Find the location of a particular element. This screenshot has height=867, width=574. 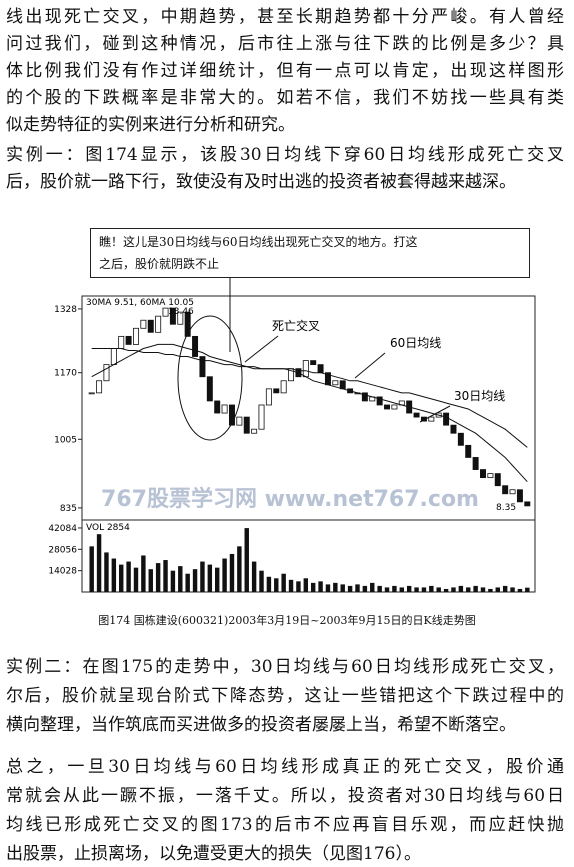

text-line: 似走势特征的实例来进行分析和研究。 is located at coordinates (150, 125).